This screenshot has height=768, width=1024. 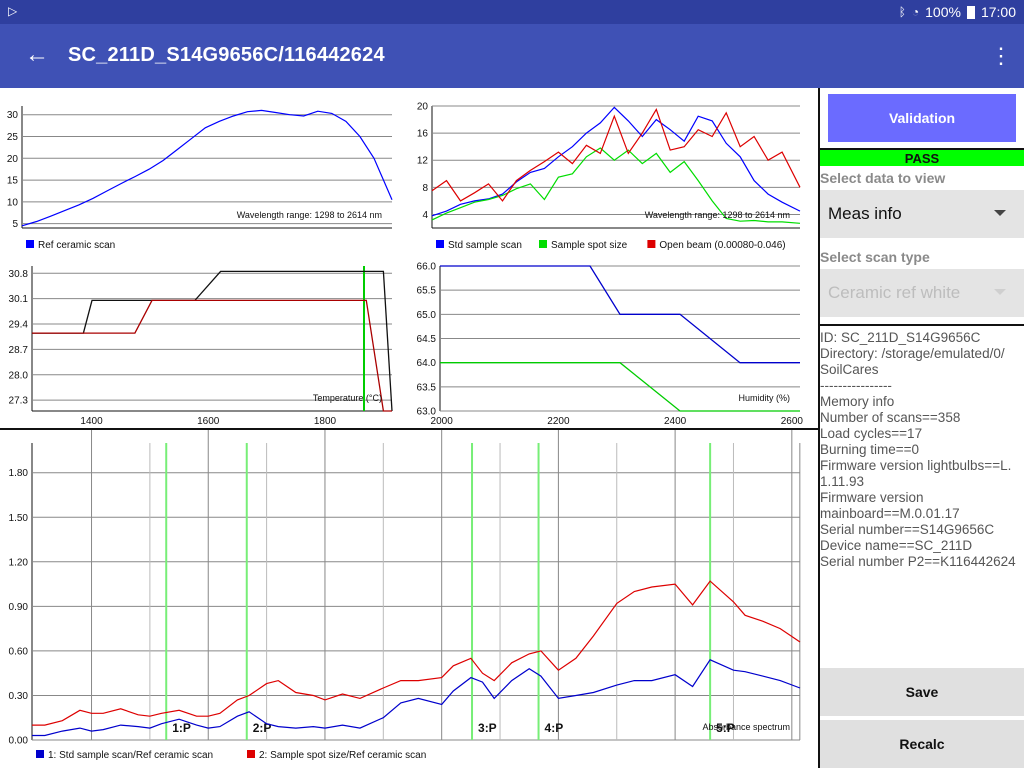 What do you see at coordinates (870, 449) in the screenshot?
I see `info-line: Burning time==0` at bounding box center [870, 449].